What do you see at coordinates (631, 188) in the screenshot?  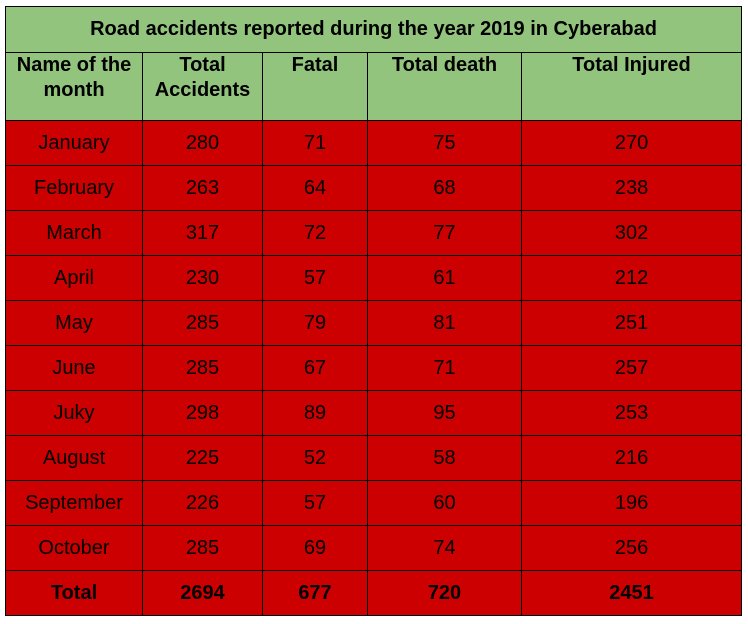 I see `total-injured-cell: 238` at bounding box center [631, 188].